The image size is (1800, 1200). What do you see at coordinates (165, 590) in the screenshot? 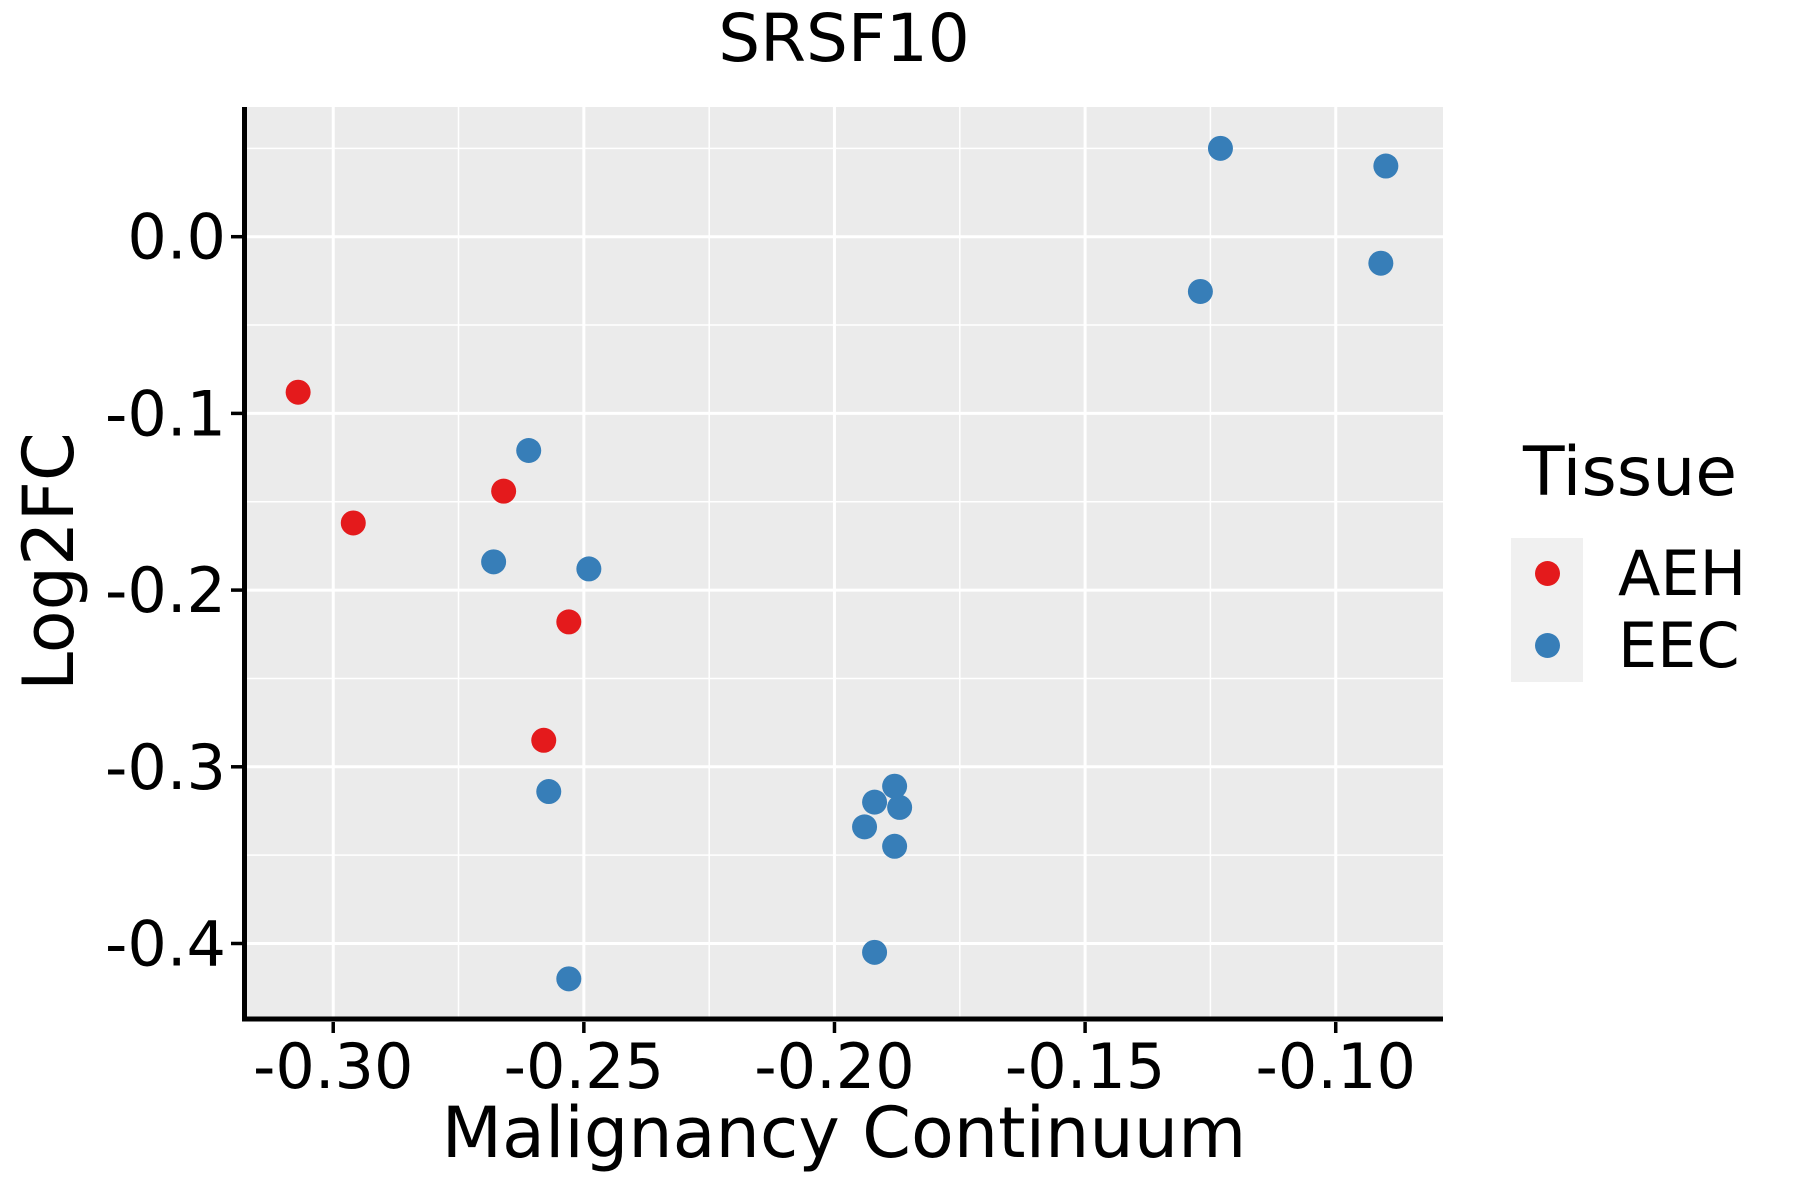
I see `y-tick-label: -0.2` at bounding box center [165, 590].